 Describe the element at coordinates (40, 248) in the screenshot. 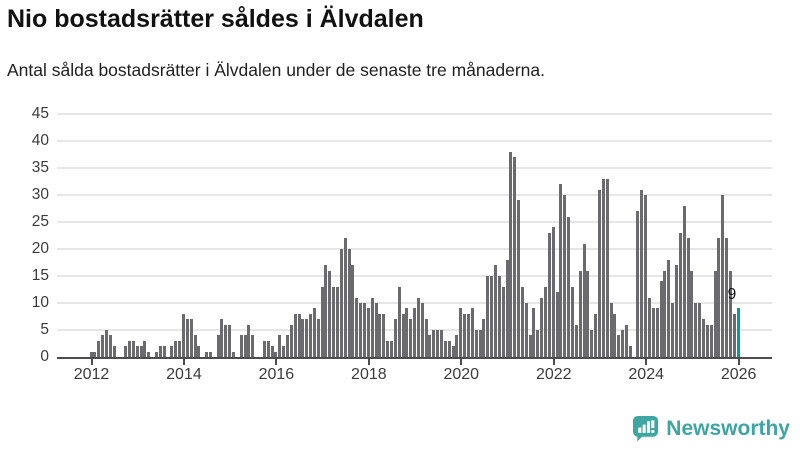

I see `y-tick-label: 20` at that location.